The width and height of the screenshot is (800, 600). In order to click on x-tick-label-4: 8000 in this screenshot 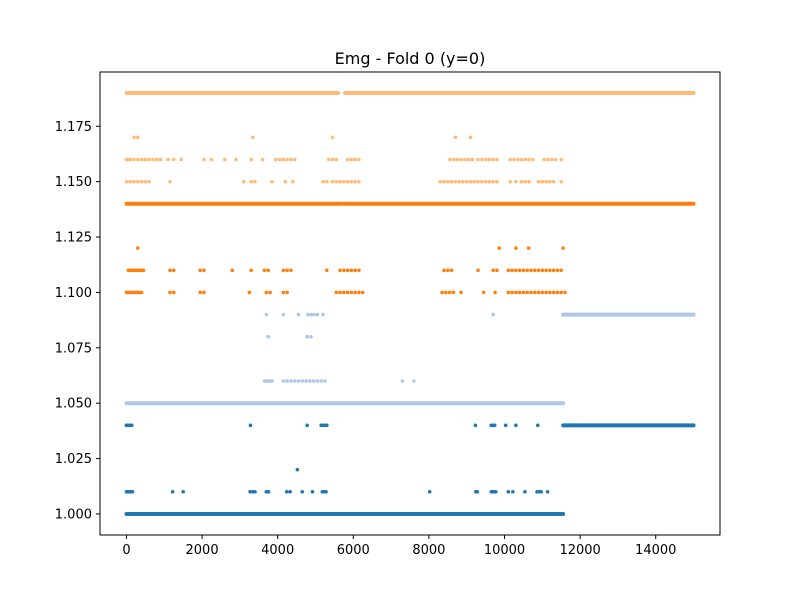, I will do `click(428, 550)`.